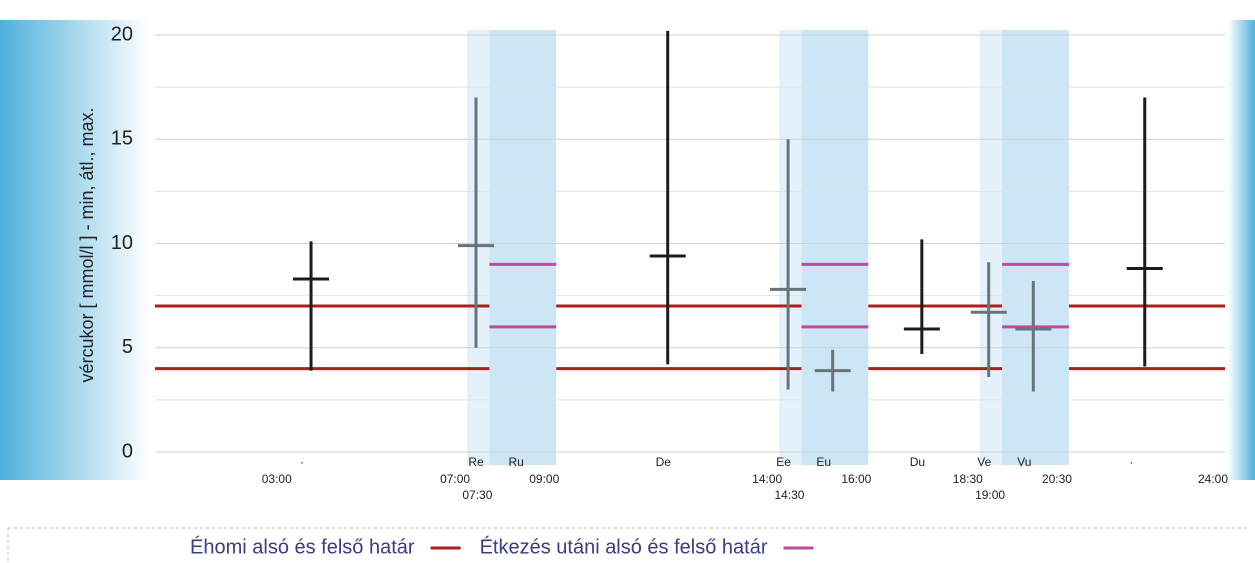 This screenshot has width=1255, height=563. I want to click on y-tick-label: 20, so click(122, 34).